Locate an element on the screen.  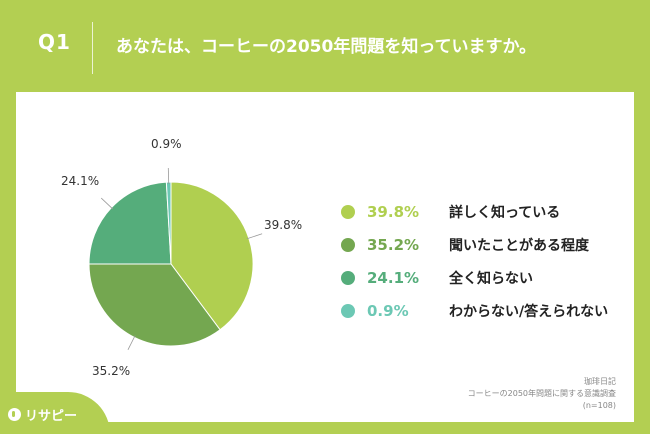
legend-item-detailed-know: 39.8% 詳しく知っている is located at coordinates (486, 211).